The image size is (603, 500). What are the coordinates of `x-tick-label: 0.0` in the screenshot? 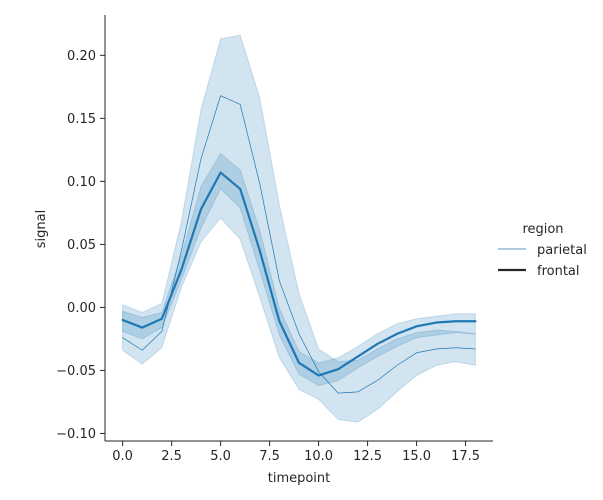 It's located at (122, 456).